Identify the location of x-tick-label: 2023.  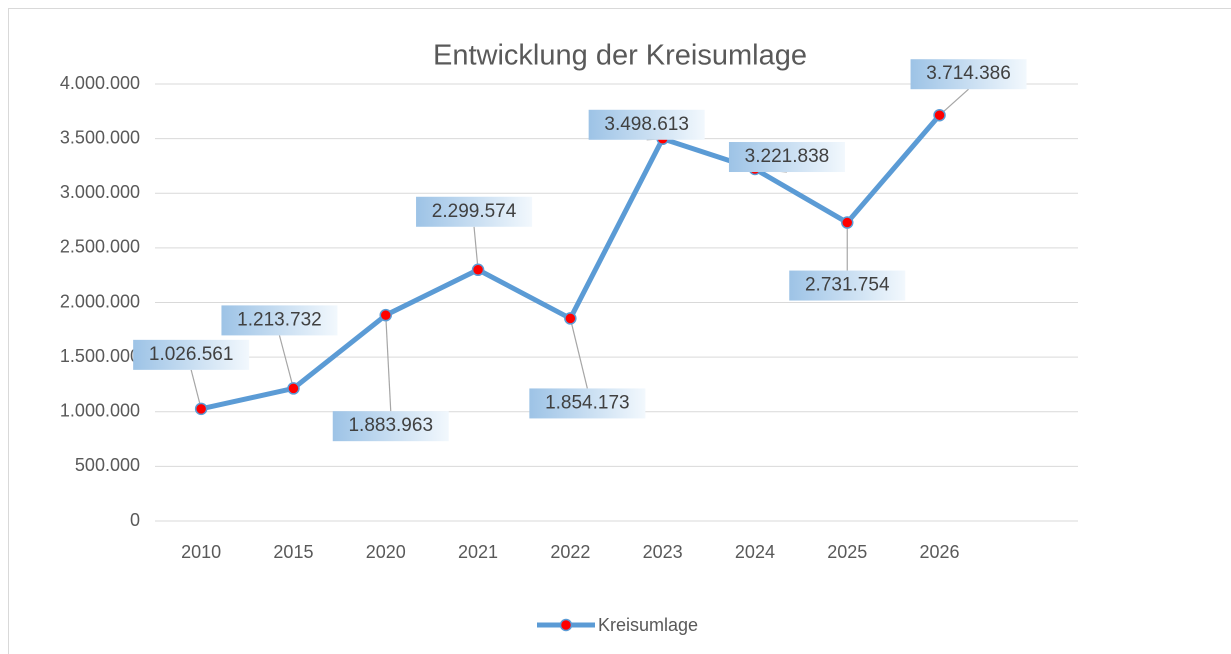
(663, 552).